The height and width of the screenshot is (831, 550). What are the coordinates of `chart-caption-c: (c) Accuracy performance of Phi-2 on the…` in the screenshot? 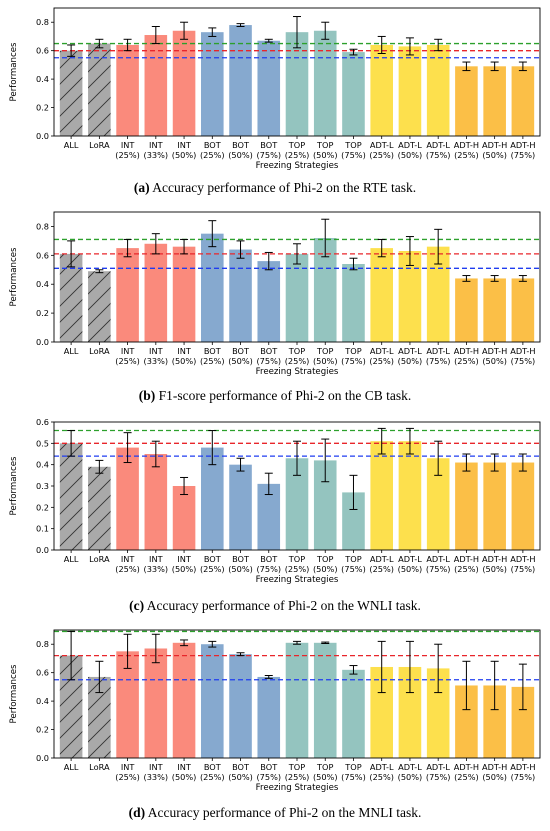 It's located at (275, 606).